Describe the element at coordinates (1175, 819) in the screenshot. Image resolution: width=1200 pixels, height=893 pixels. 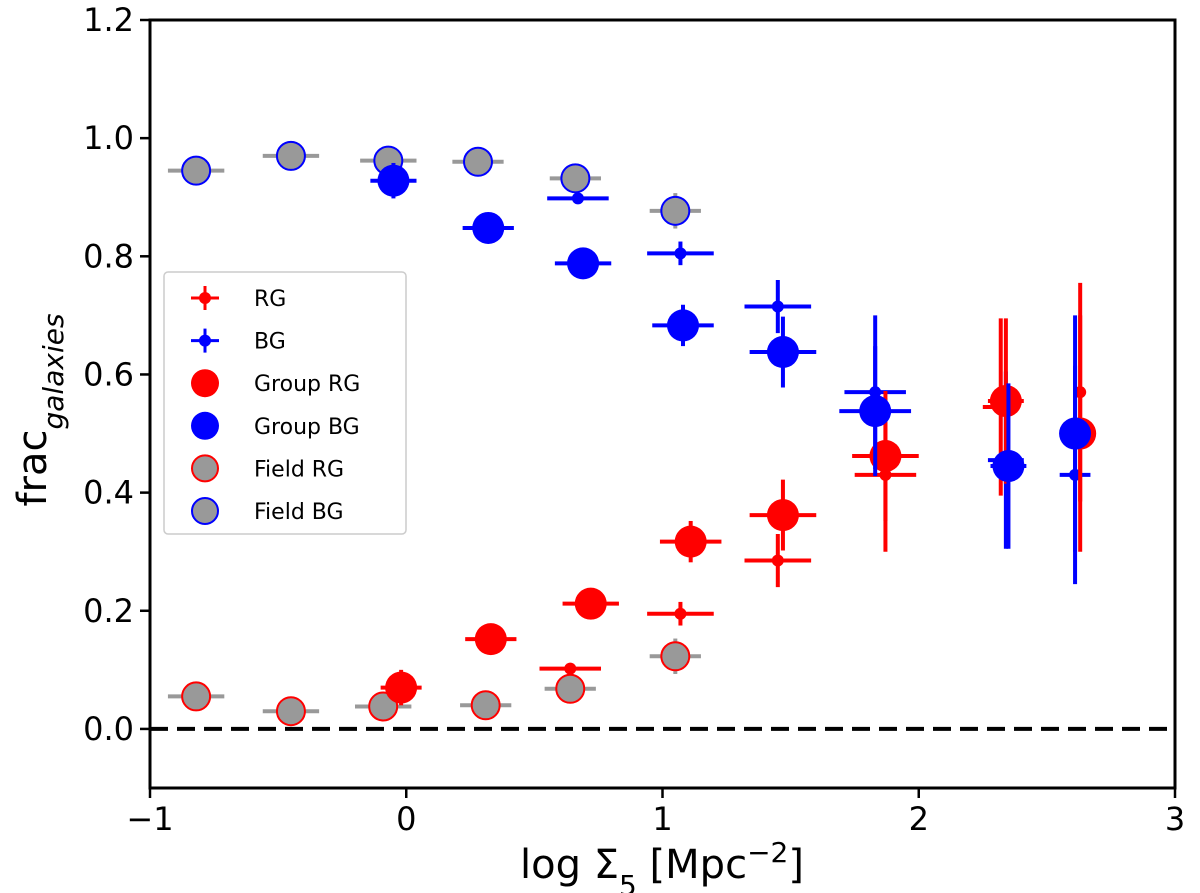
I see `x-tick-label-4: 3` at that location.